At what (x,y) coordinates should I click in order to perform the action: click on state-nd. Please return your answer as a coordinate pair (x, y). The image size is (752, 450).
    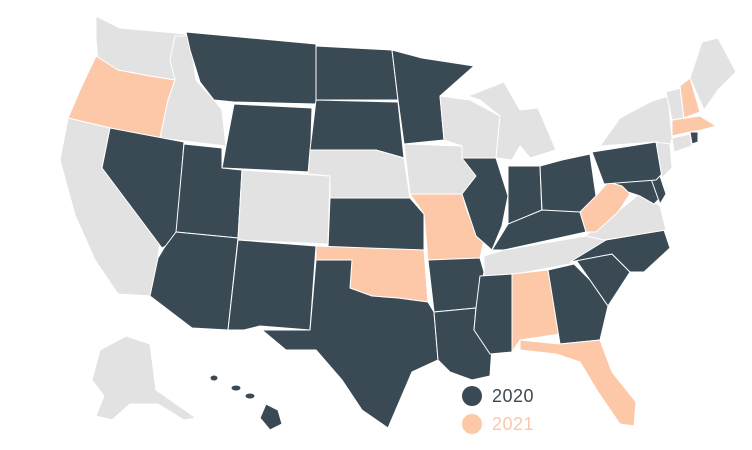
    Looking at the image, I should click on (357, 73).